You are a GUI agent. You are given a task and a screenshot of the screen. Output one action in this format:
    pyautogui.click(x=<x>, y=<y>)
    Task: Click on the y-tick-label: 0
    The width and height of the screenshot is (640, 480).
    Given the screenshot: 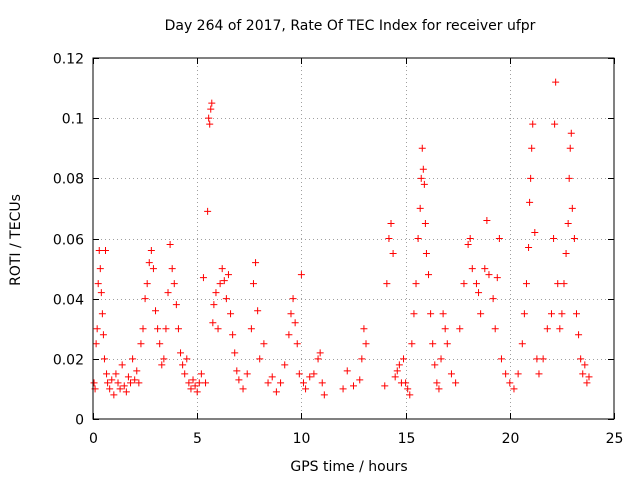 What is the action you would take?
    pyautogui.click(x=79, y=421)
    